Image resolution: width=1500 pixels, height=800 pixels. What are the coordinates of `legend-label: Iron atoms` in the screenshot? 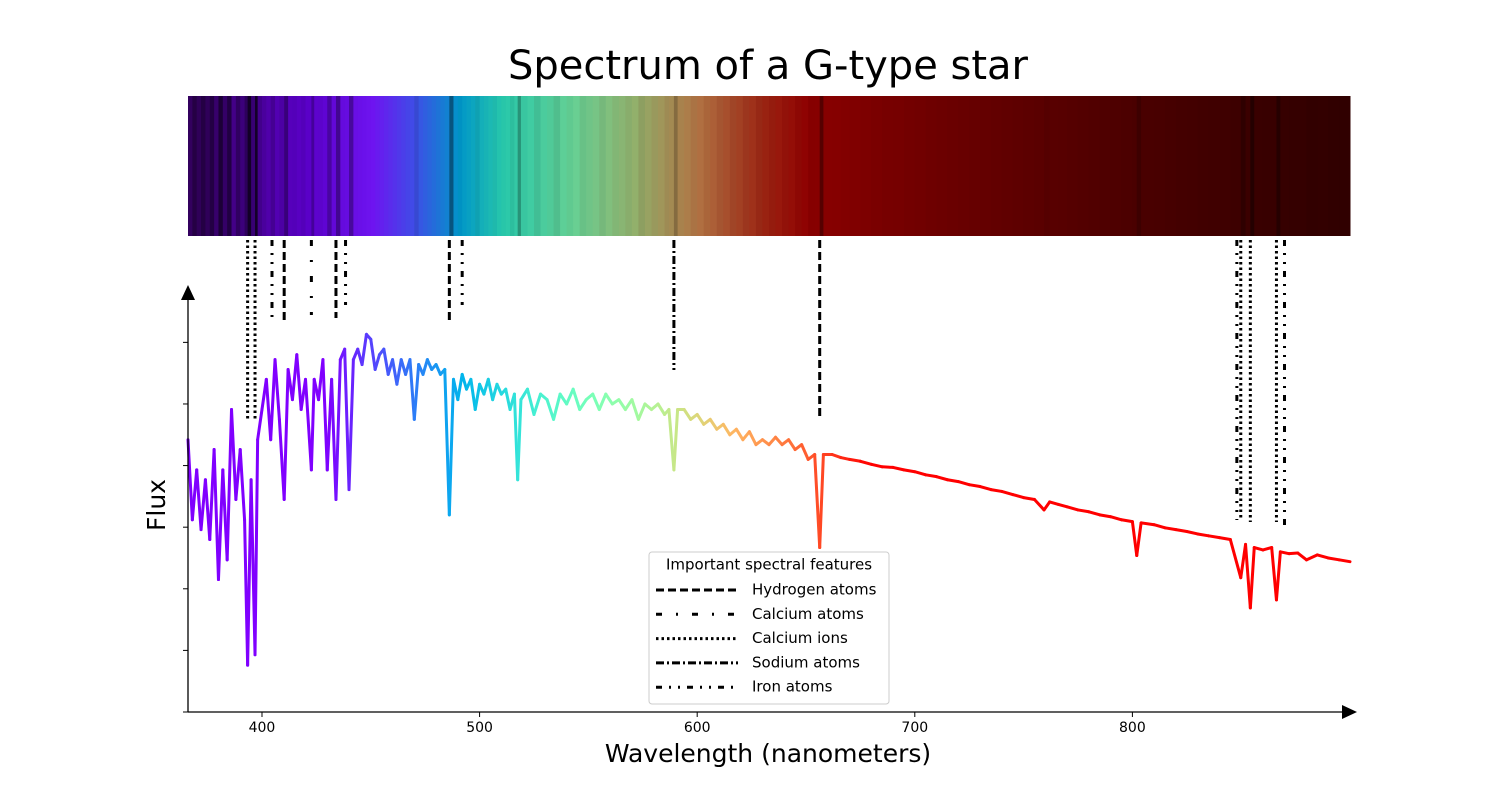 It's located at (792, 687).